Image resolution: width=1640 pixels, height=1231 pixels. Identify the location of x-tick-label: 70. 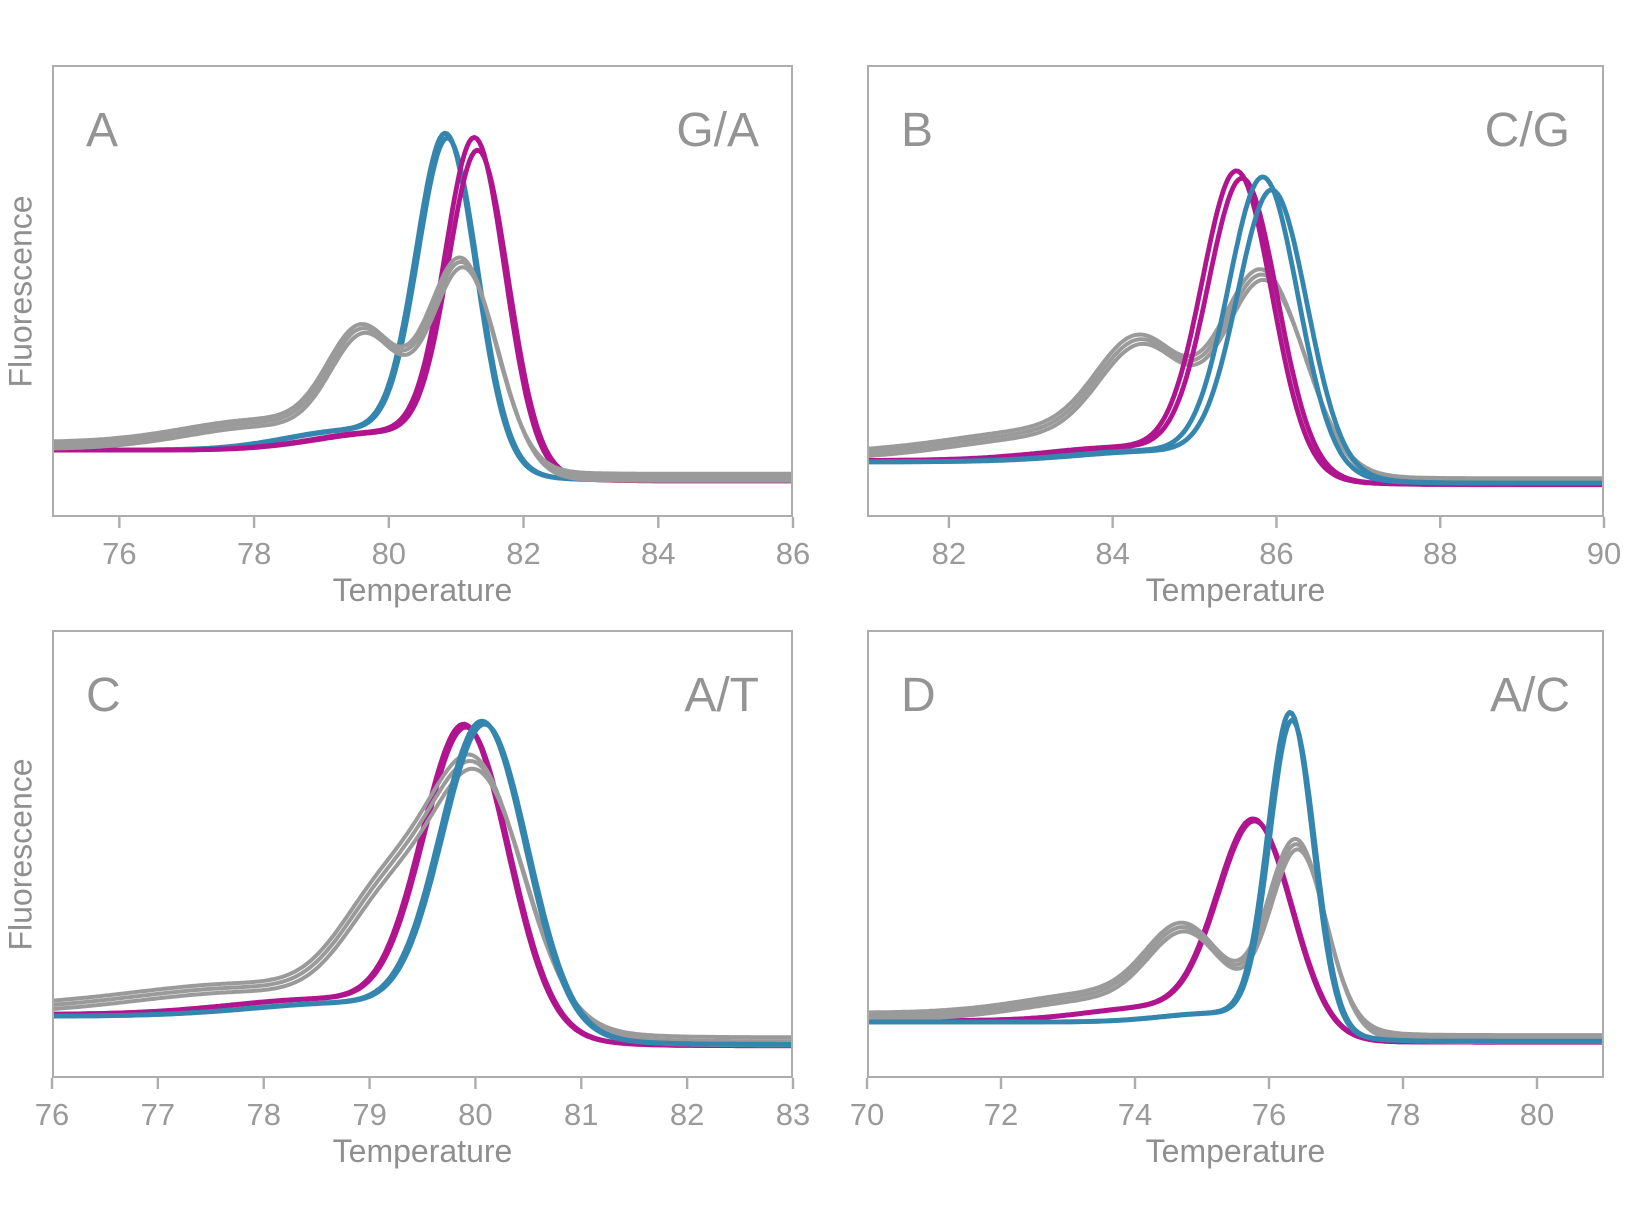
(867, 1114).